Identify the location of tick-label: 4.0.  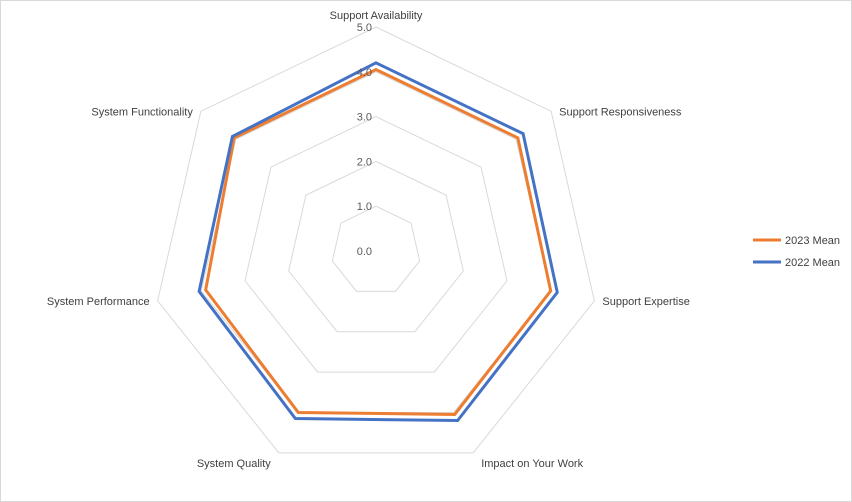
(364, 73).